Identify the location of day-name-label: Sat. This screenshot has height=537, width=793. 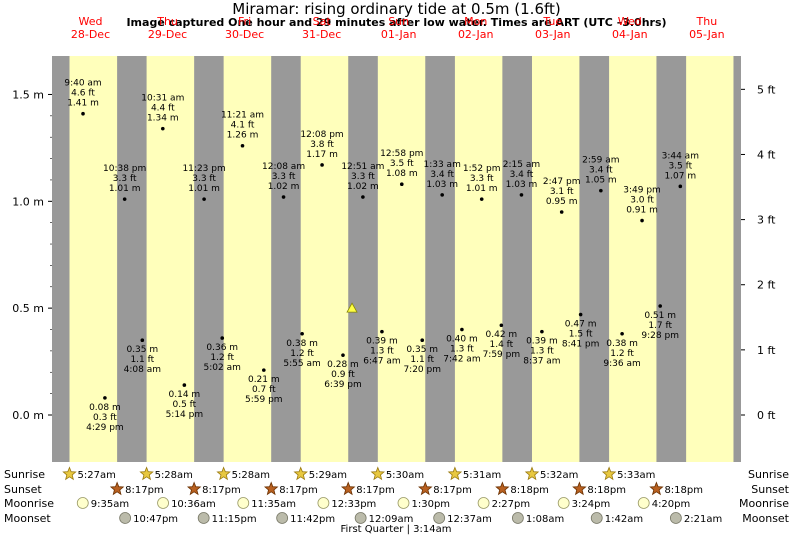
(322, 21).